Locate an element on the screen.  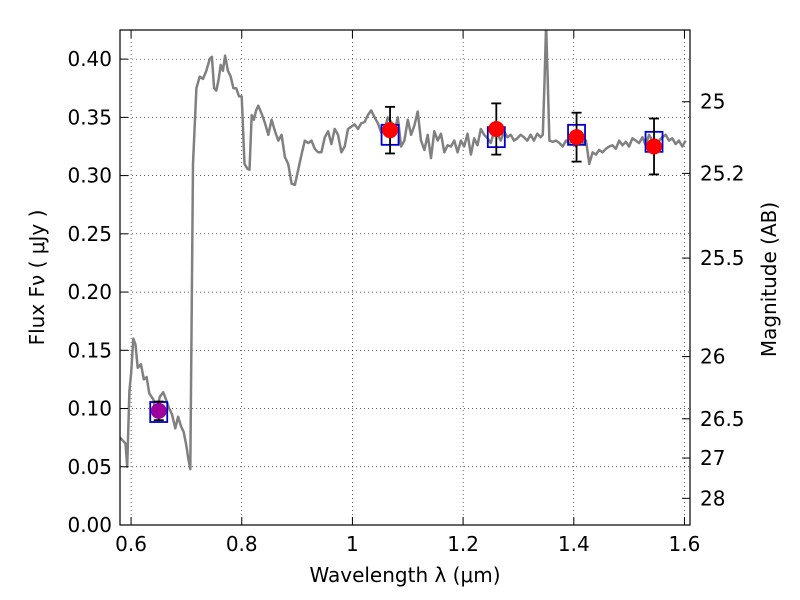
y-tick-label: 0.35 is located at coordinates (89, 117).